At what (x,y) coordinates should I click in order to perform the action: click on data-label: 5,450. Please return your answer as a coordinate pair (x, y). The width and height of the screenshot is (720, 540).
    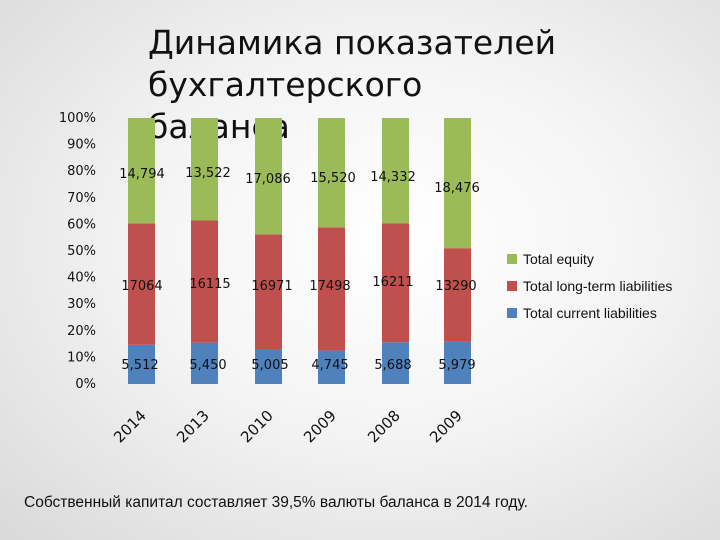
    Looking at the image, I should click on (207, 365).